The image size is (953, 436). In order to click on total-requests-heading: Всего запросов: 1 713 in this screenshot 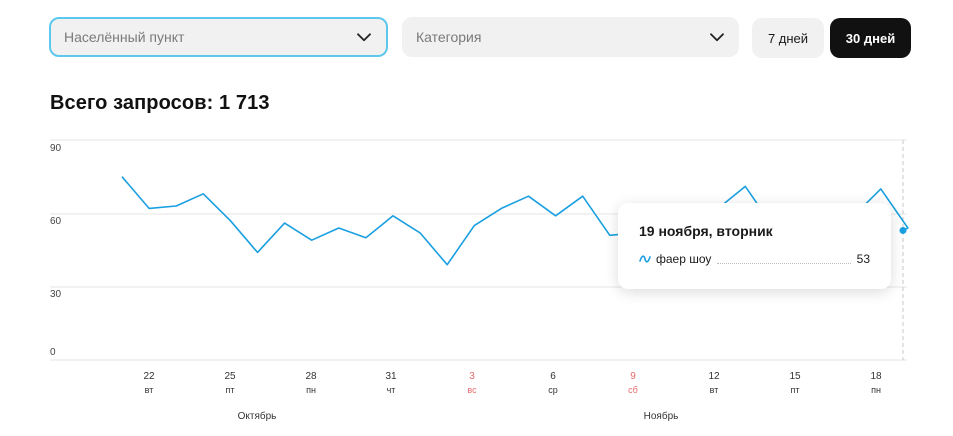, I will do `click(160, 103)`.